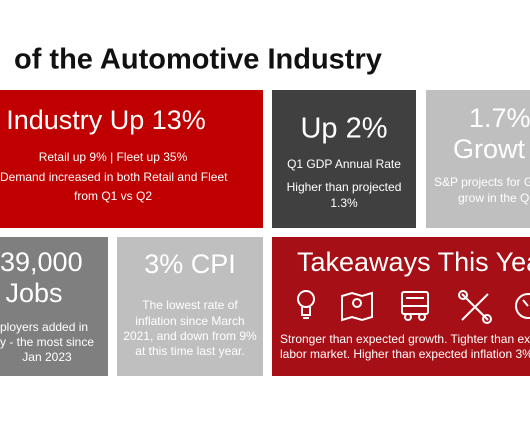 This screenshot has width=530, height=442. What do you see at coordinates (344, 164) in the screenshot?
I see `tile-text: Q1 GDP Annual Rate` at bounding box center [344, 164].